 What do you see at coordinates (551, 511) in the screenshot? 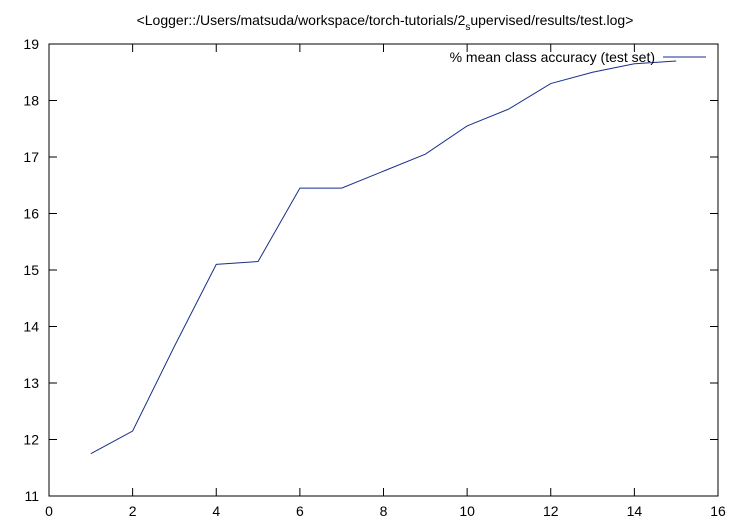
I see `x-tick-label: 12` at bounding box center [551, 511].